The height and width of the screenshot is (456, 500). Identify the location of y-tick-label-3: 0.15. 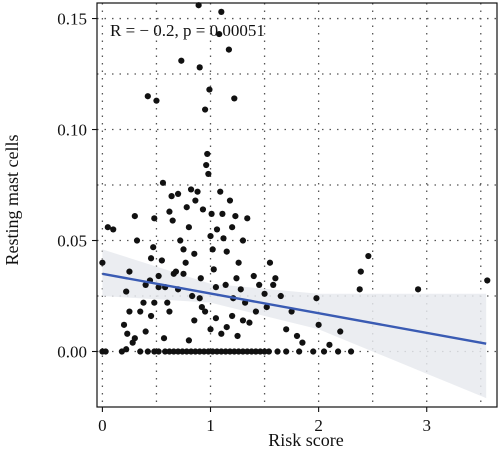
(72, 19).